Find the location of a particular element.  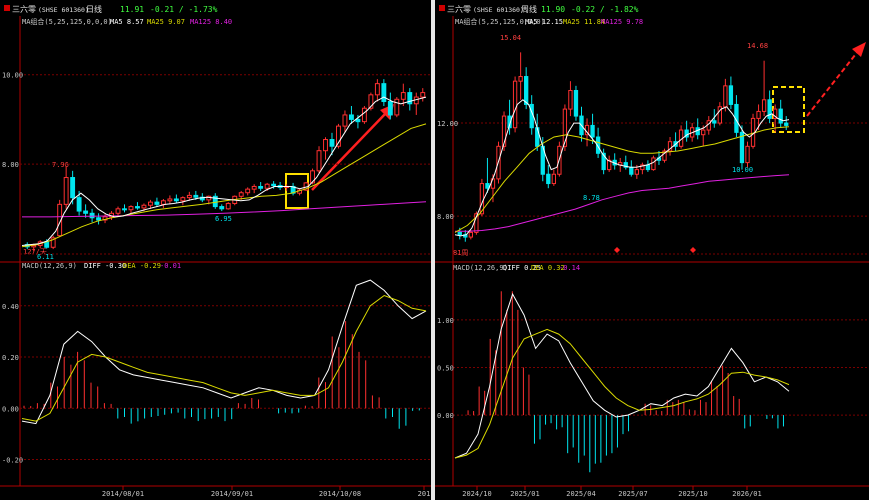

annotation-high: 7.96 is located at coordinates (60, 165).